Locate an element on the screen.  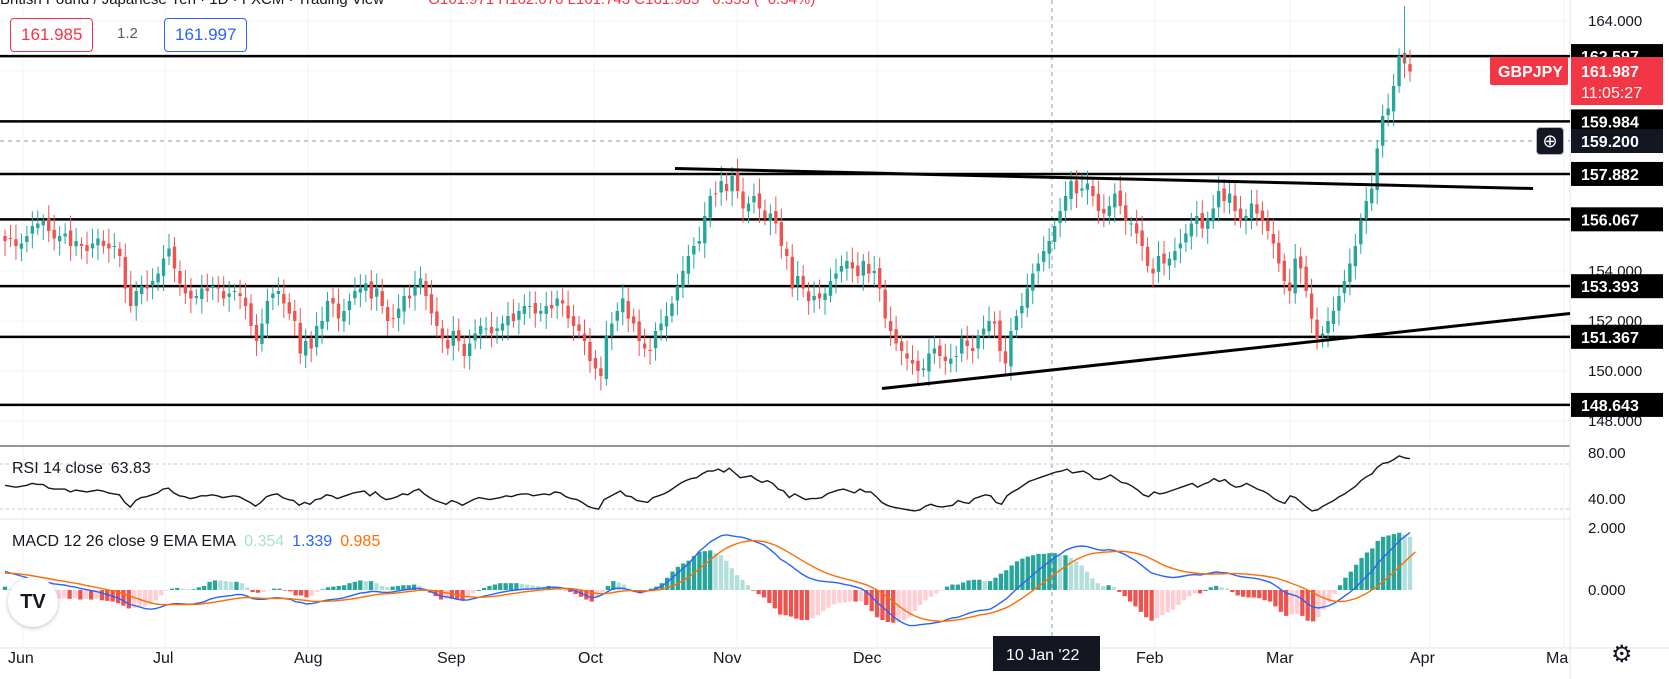
buy-price-button: 161.997 is located at coordinates (206, 35).